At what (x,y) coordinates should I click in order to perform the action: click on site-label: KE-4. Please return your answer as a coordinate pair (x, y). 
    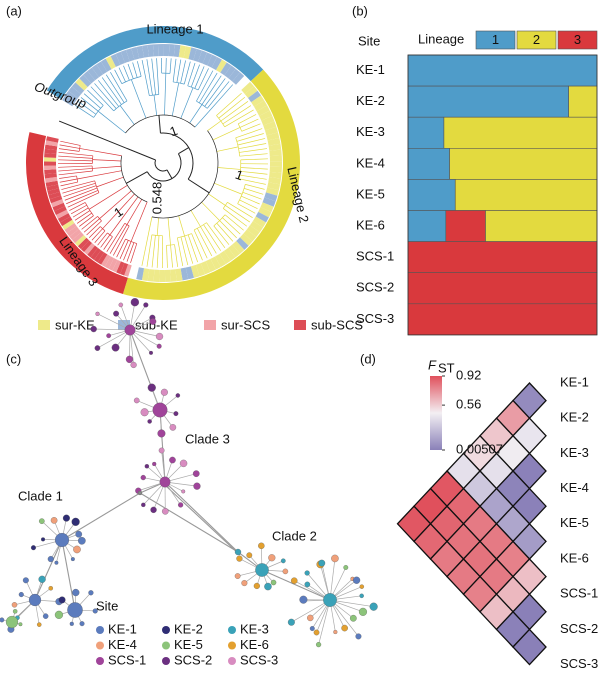
    Looking at the image, I should click on (574, 487).